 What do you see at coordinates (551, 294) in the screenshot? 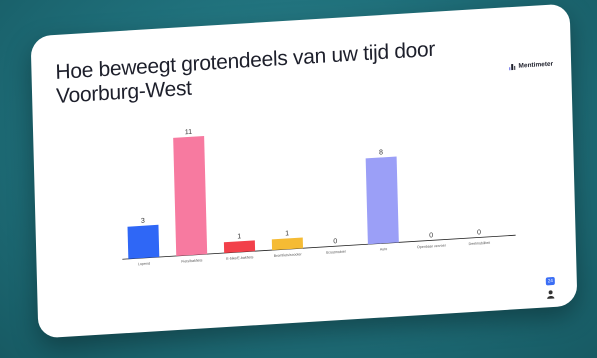
I see `user-icon` at bounding box center [551, 294].